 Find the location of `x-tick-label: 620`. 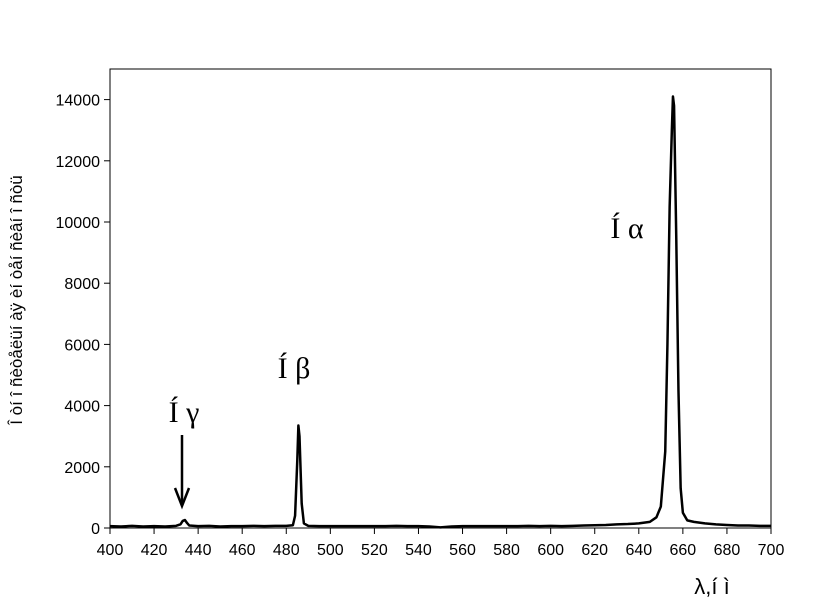

x-tick-label: 620 is located at coordinates (594, 550).